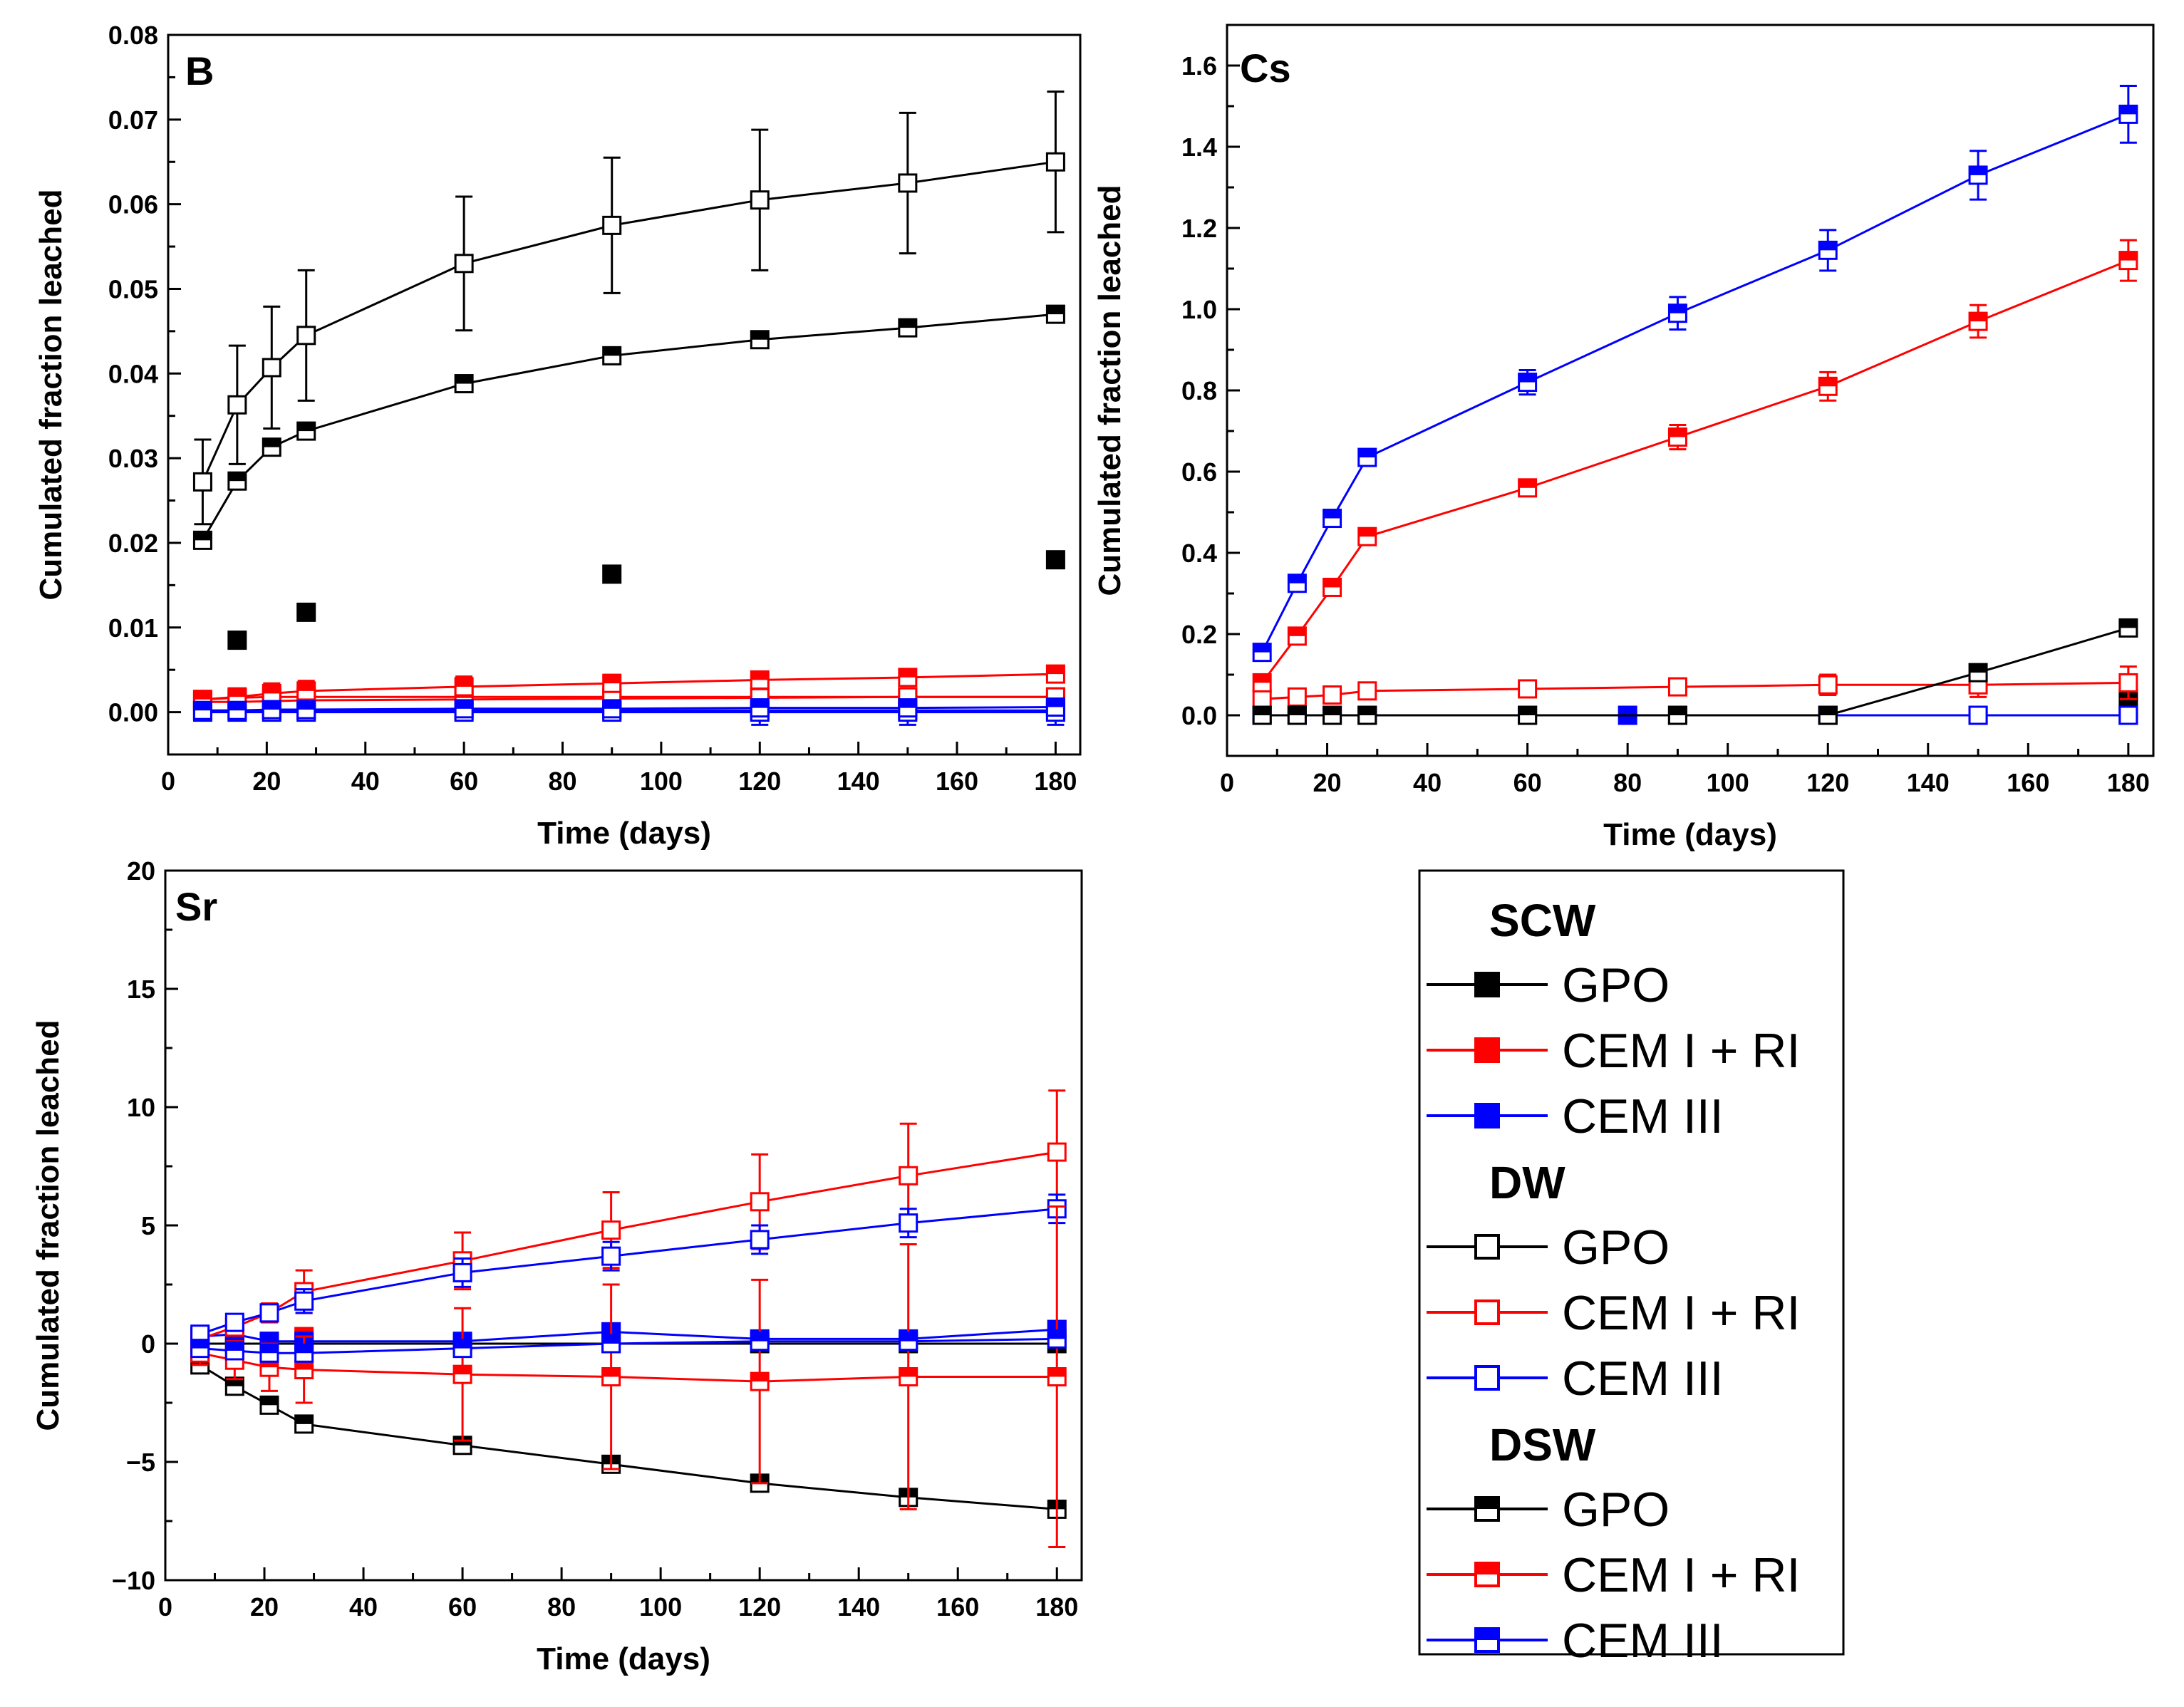 The height and width of the screenshot is (1707, 2184). What do you see at coordinates (266, 782) in the screenshot?
I see `panel-b-xtick-label: 20` at bounding box center [266, 782].